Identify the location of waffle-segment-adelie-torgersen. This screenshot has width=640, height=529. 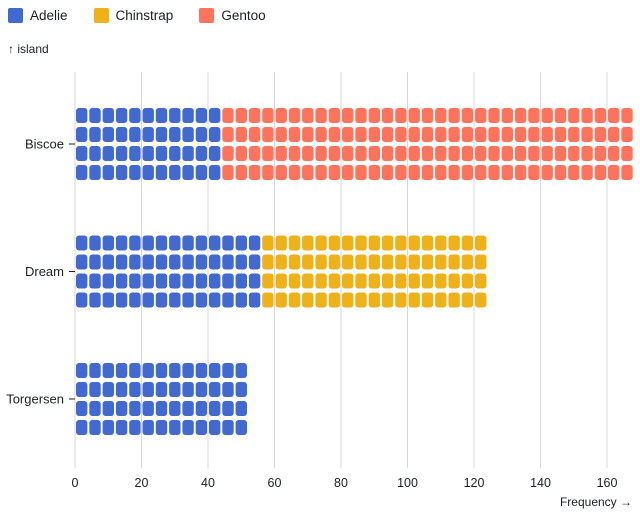
(161, 399).